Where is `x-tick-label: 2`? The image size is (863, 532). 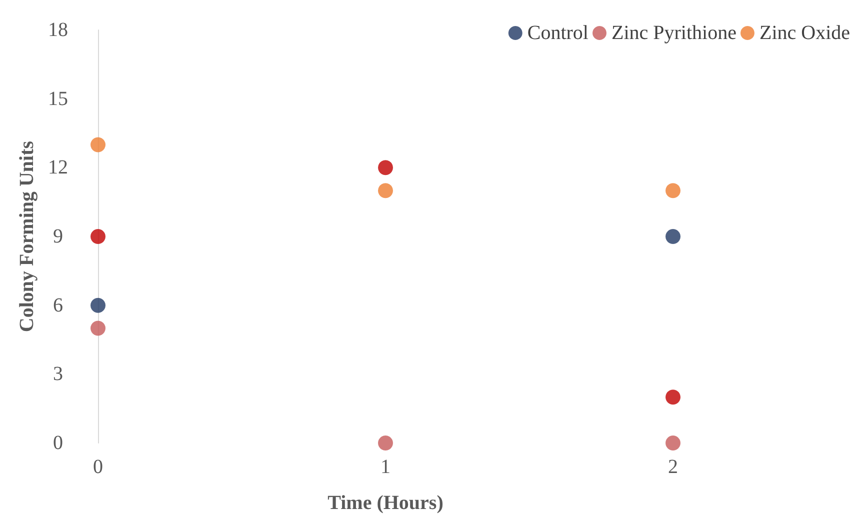
x-tick-label: 2 is located at coordinates (673, 467).